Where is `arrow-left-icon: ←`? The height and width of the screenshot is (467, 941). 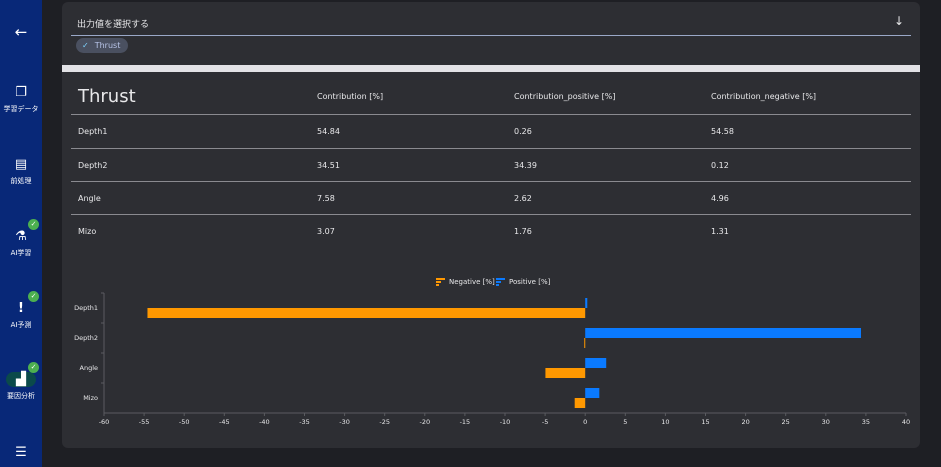
arrow-left-icon: ← is located at coordinates (21, 32).